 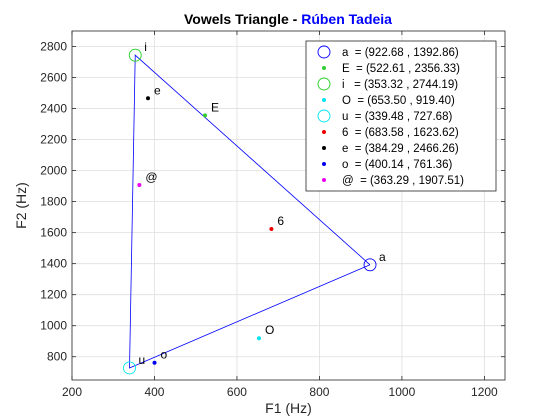 What do you see at coordinates (269, 330) in the screenshot?
I see `vowel-label-O: O` at bounding box center [269, 330].